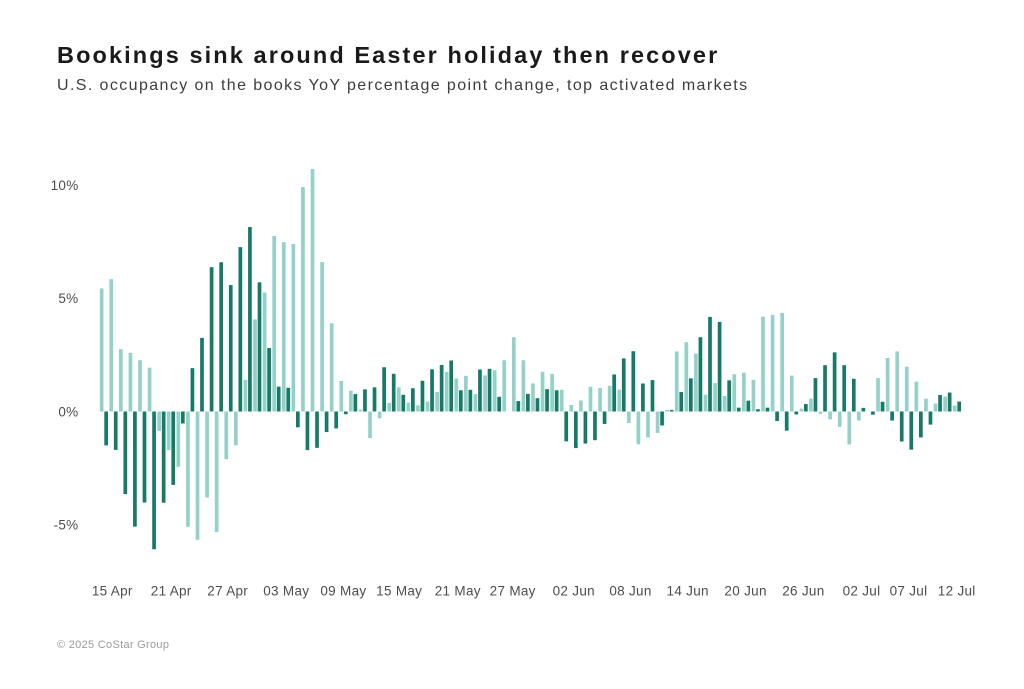 This screenshot has height=689, width=1024. Describe the element at coordinates (909, 591) in the screenshot. I see `svg-text: 07 Jul` at that location.